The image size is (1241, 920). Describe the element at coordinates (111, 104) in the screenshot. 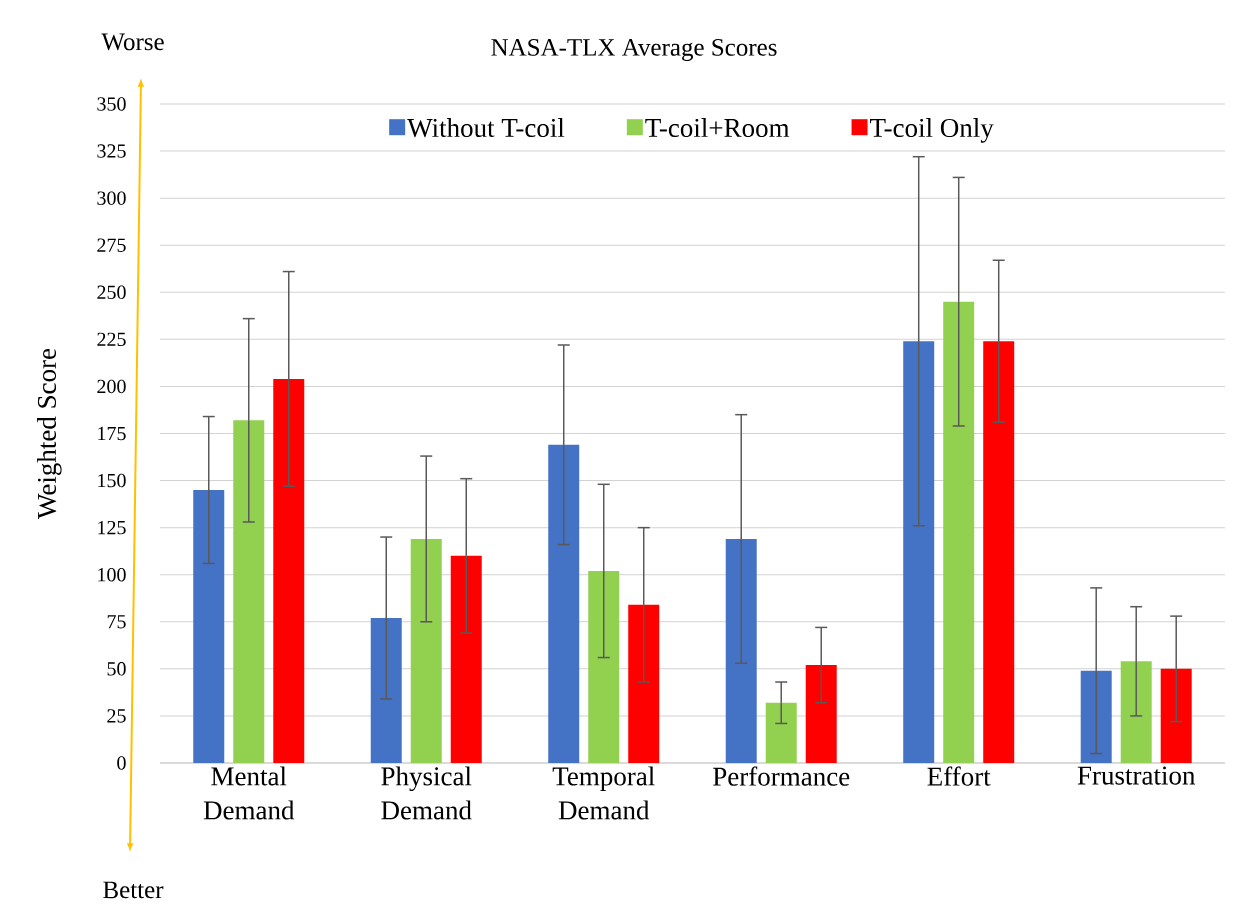

I see `y-tick-label: 350` at that location.